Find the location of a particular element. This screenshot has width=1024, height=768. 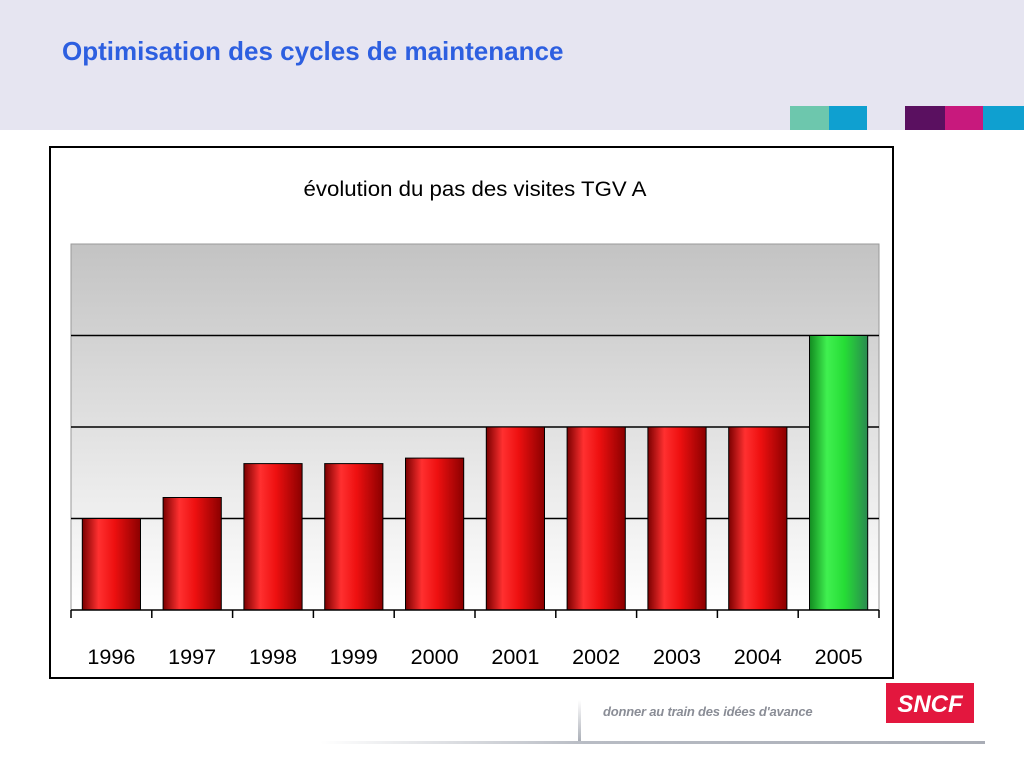

x-tick-label-2001: 2001 is located at coordinates (515, 657).